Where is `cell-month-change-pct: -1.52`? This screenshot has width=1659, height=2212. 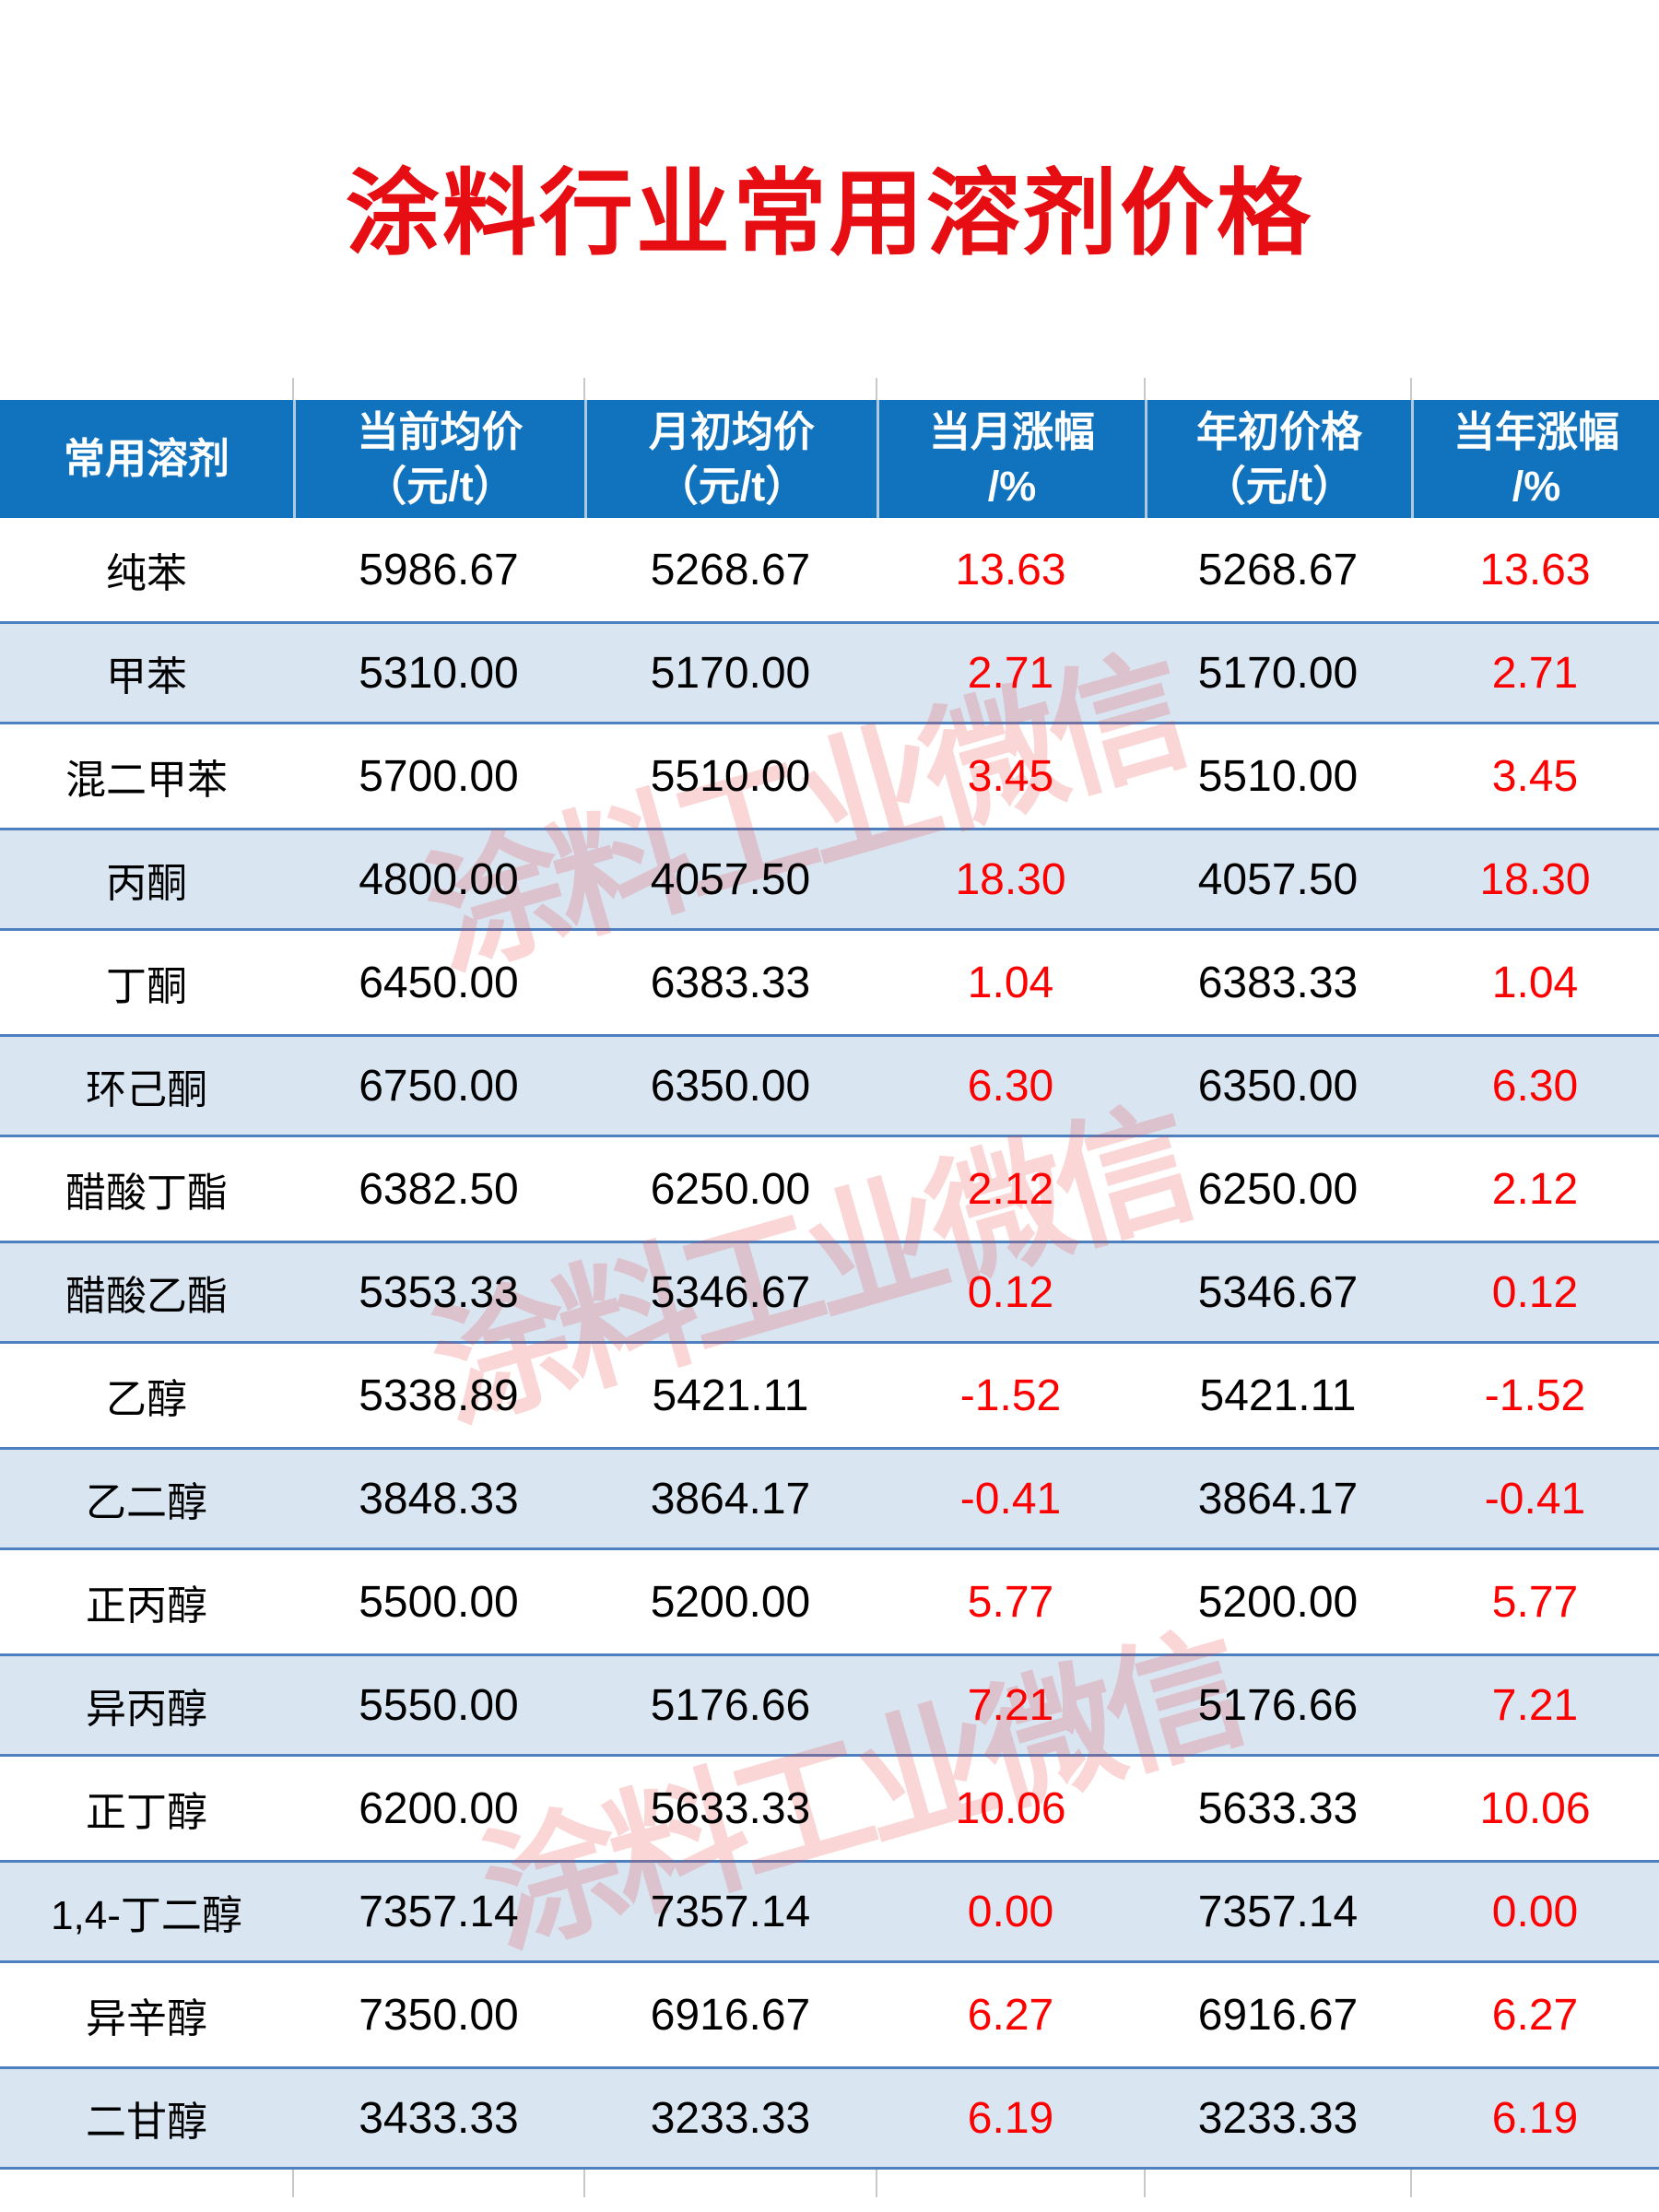
cell-month-change-pct: -1.52 is located at coordinates (1010, 1395).